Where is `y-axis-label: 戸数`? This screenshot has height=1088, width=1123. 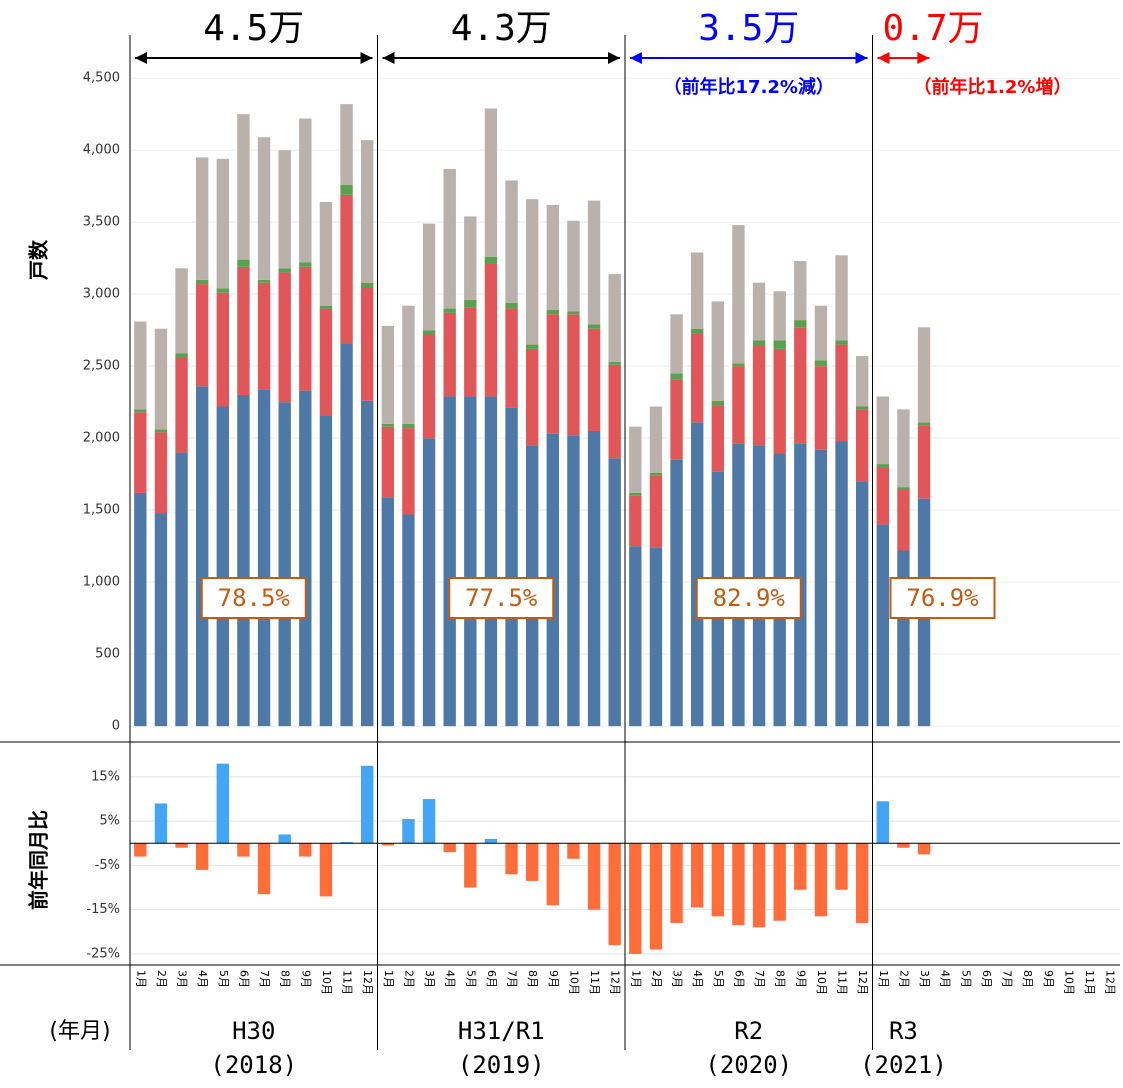 y-axis-label: 戸数 is located at coordinates (39, 259).